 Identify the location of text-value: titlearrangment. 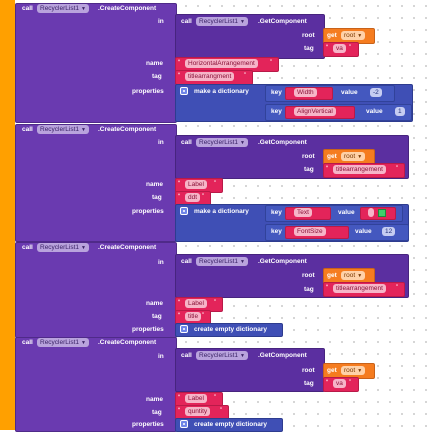
(210, 76).